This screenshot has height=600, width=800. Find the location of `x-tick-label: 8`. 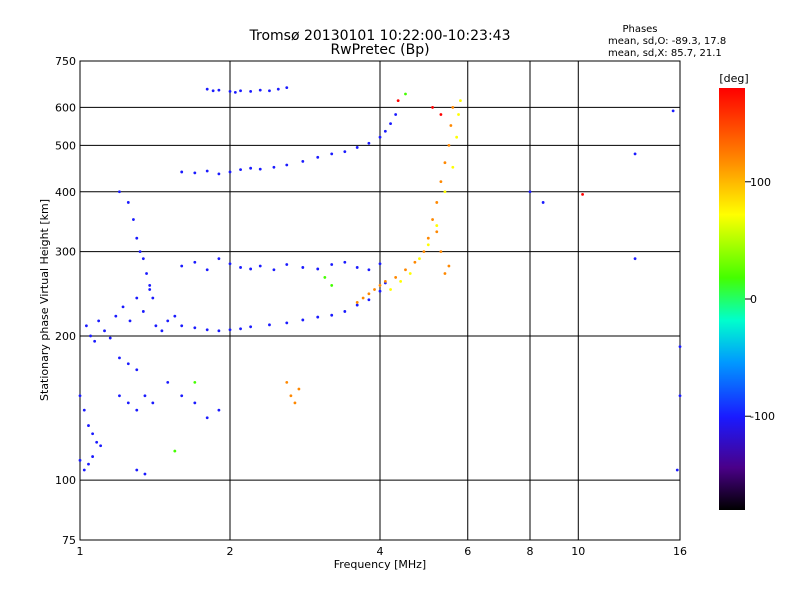

x-tick-label: 8 is located at coordinates (530, 551).